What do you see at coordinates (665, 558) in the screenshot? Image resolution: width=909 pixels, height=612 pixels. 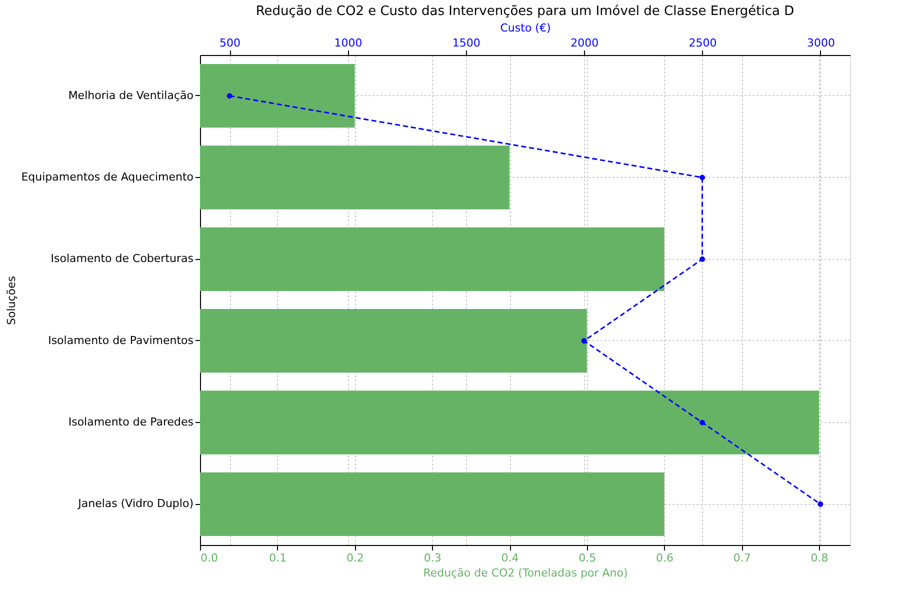 I see `x-tick-label: 0.6` at bounding box center [665, 558].